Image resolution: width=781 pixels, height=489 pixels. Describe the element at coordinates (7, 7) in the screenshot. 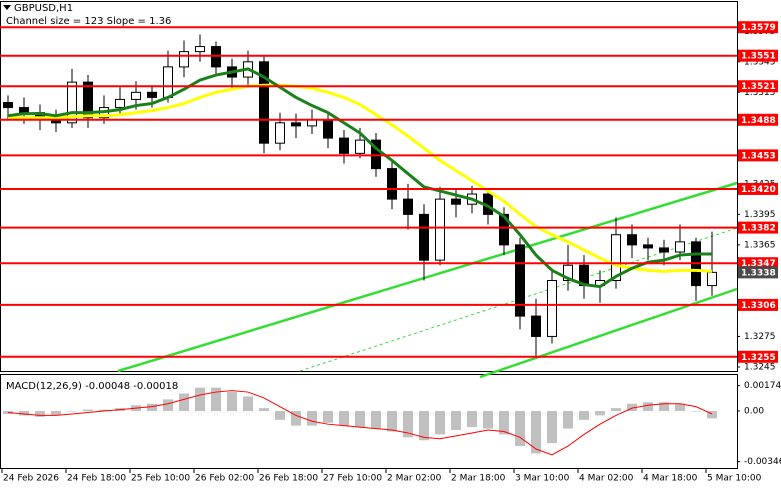

I see `symbol-marker` at that location.